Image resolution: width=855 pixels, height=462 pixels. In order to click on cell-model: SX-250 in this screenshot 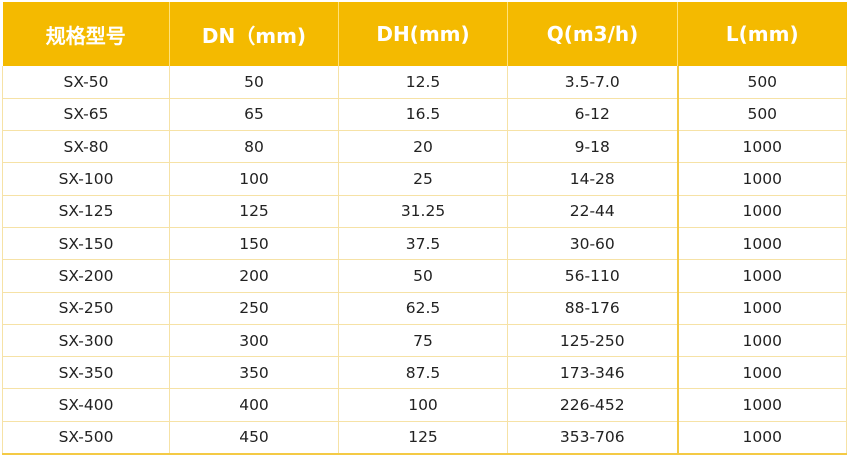, I will do `click(86, 308)`.